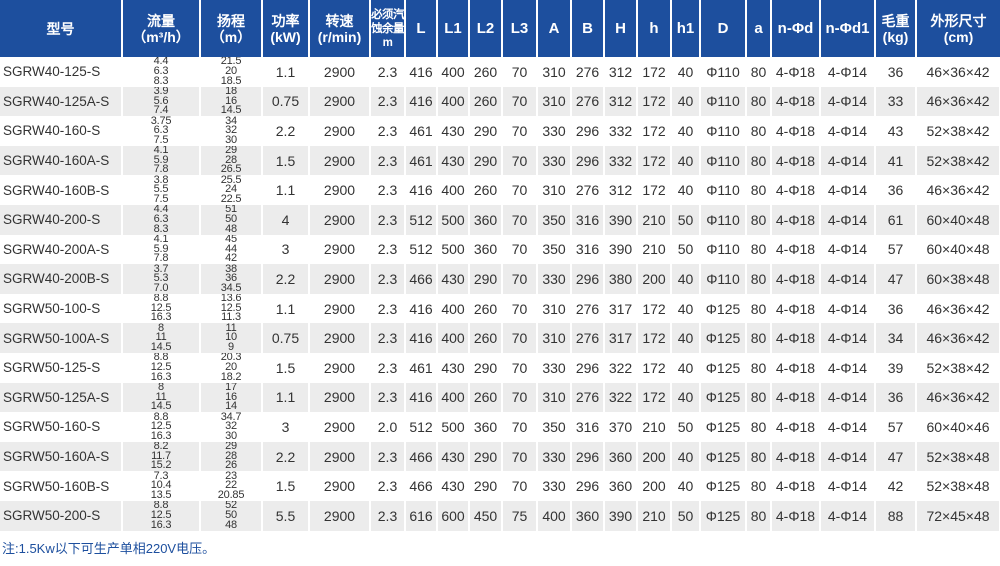  Describe the element at coordinates (231, 198) in the screenshot. I see `head-value: 22.5` at that location.